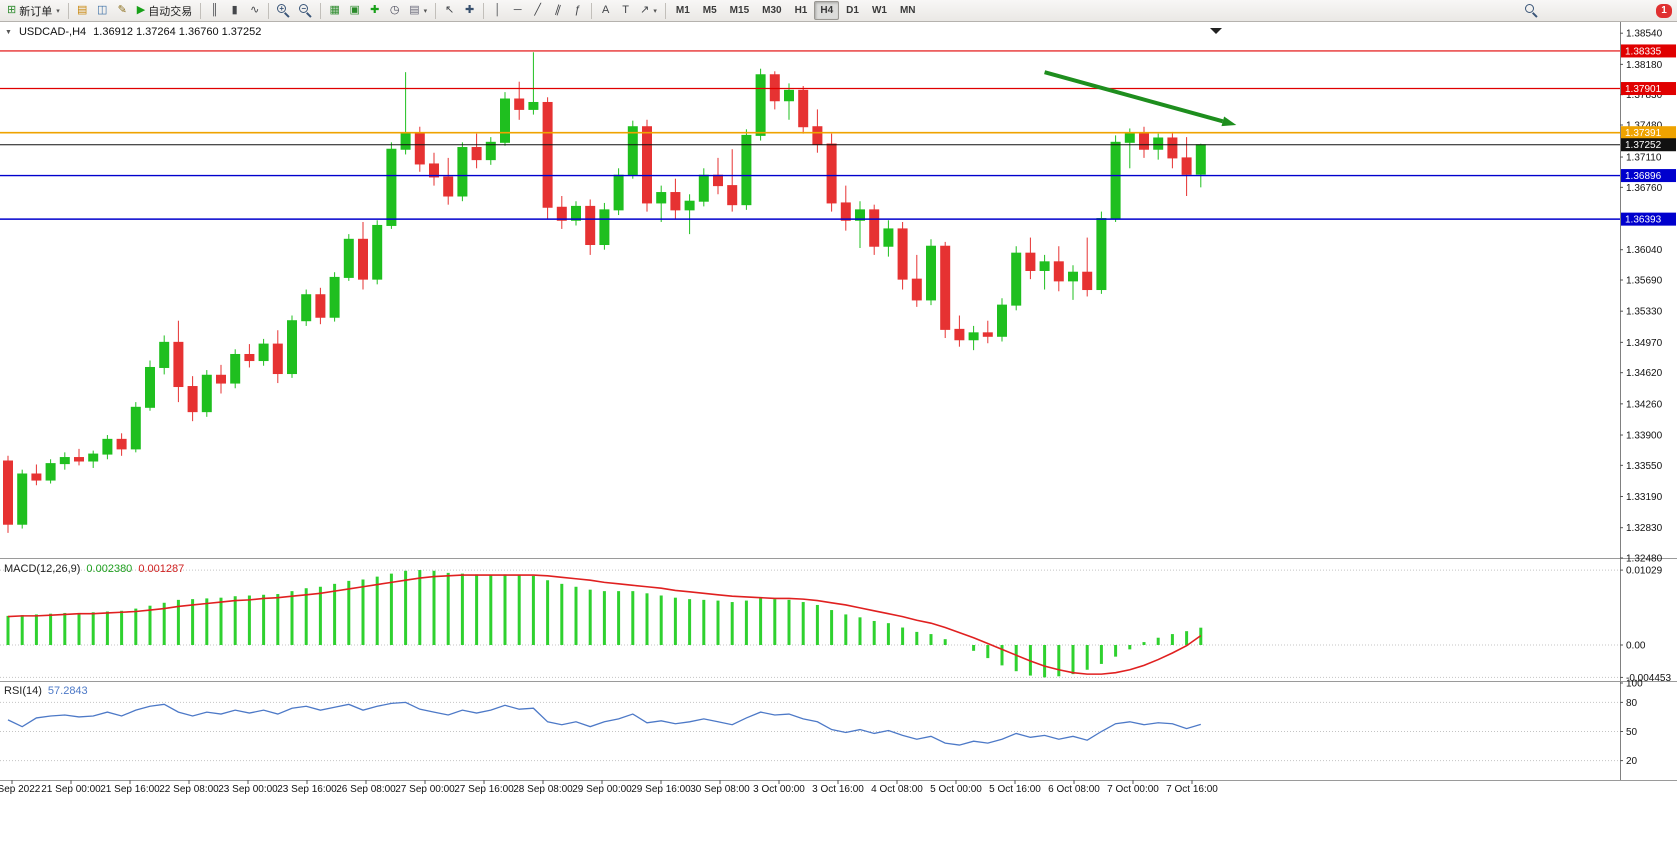 The height and width of the screenshot is (852, 1677). I want to click on profiles-icon: ◫, so click(102, 10).